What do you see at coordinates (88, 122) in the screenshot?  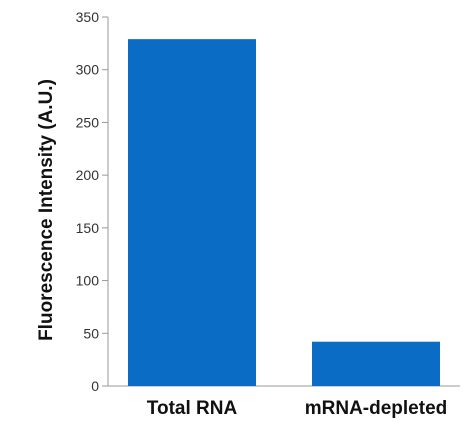 I see `y-tick-label: 250` at bounding box center [88, 122].